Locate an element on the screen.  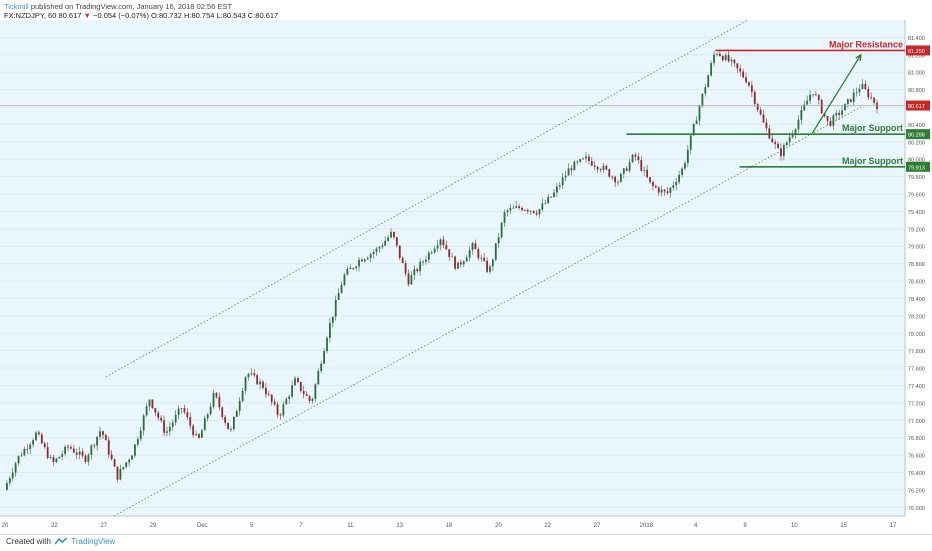
tradingview-logo-icon is located at coordinates (61, 541).